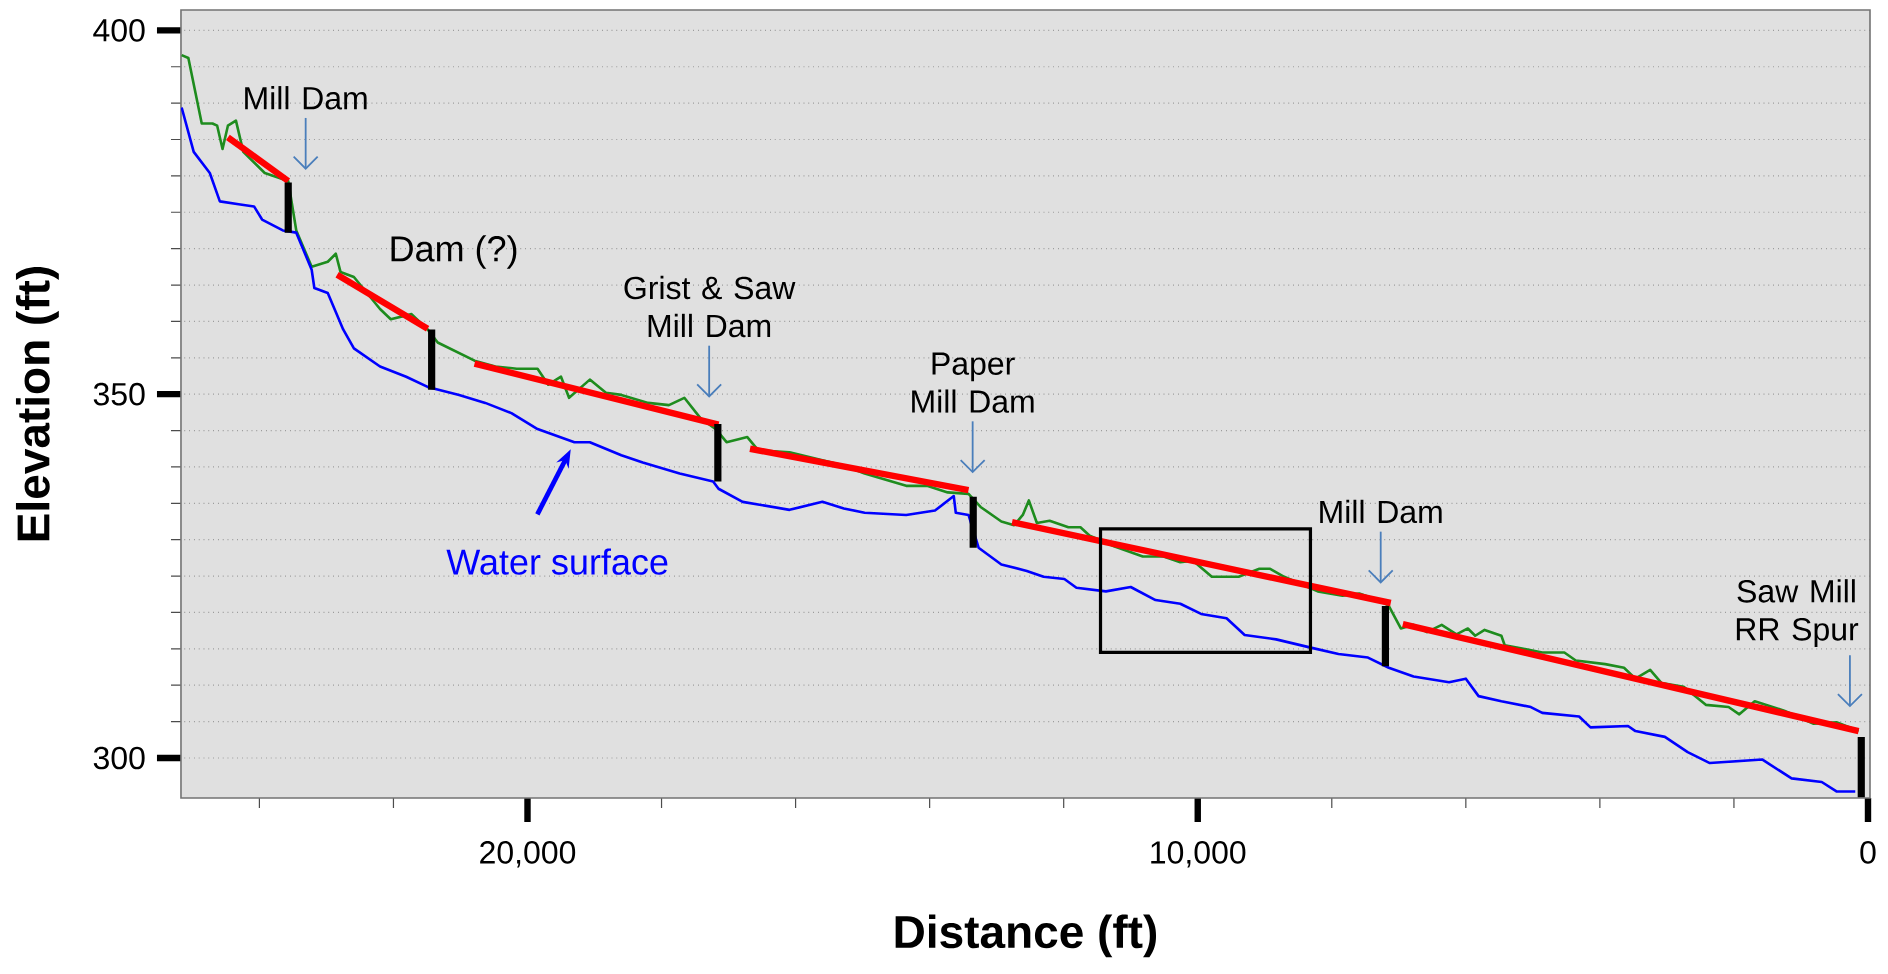 The height and width of the screenshot is (974, 1888). What do you see at coordinates (528, 854) in the screenshot?
I see `x-tick-label: 20,000` at bounding box center [528, 854].